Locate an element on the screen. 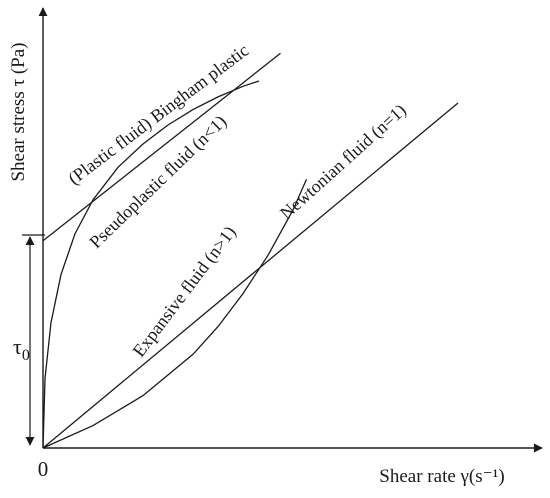 The image size is (550, 498). annotation-expansive-fluid: Expansive fluid (n>1) is located at coordinates (185, 291).